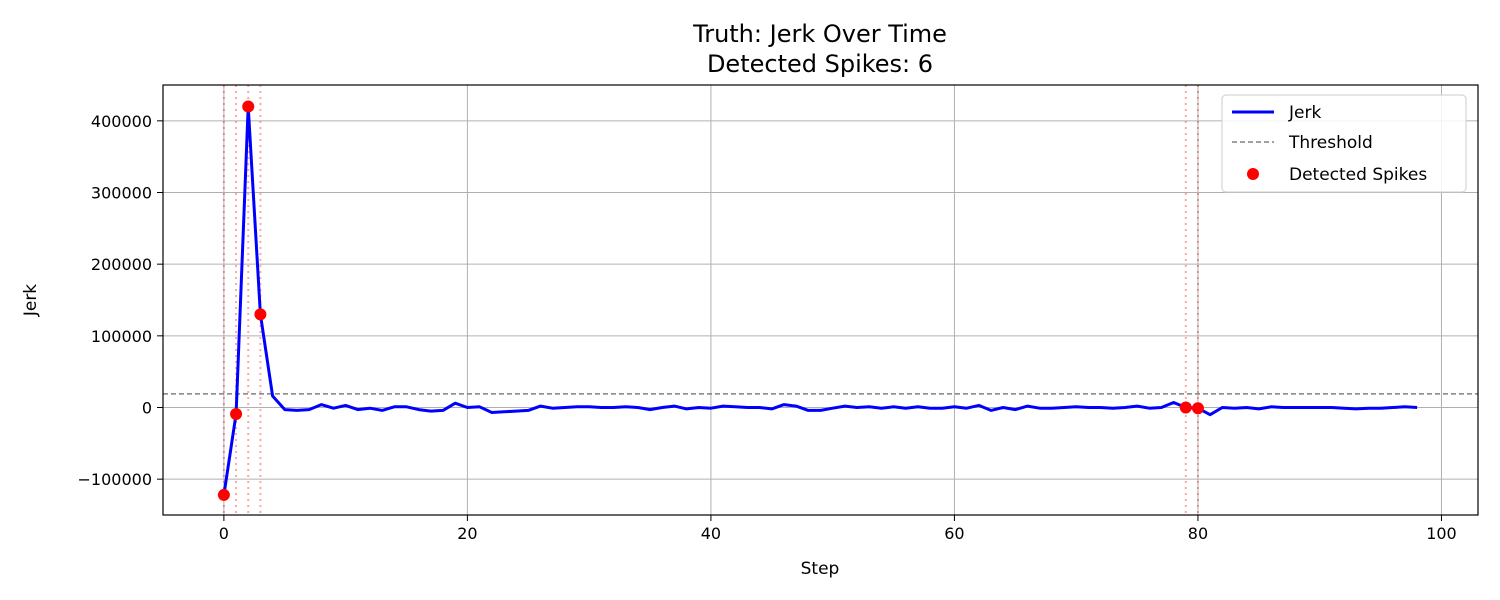 The image size is (1500, 600). What do you see at coordinates (147, 408) in the screenshot?
I see `y-tick-label: 0` at bounding box center [147, 408].